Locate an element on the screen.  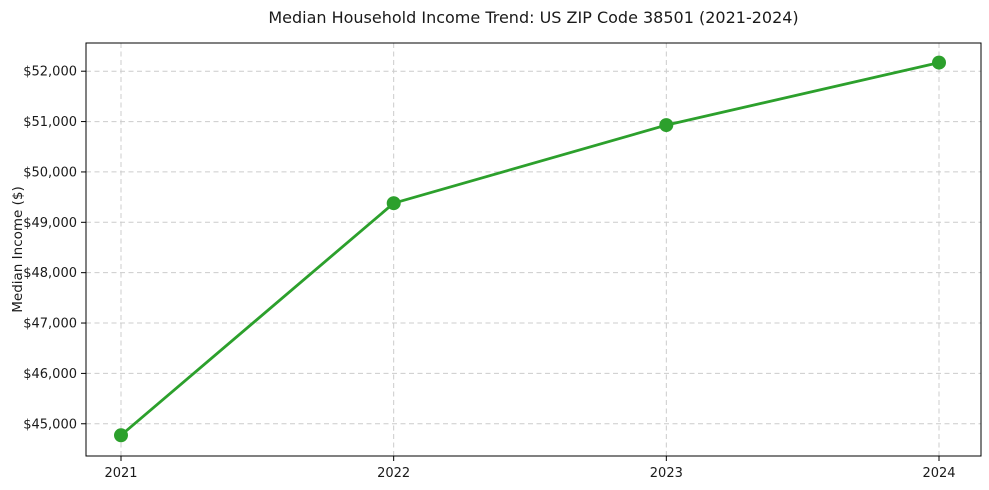
y-tick-label: $52,000 is located at coordinates (50, 72).